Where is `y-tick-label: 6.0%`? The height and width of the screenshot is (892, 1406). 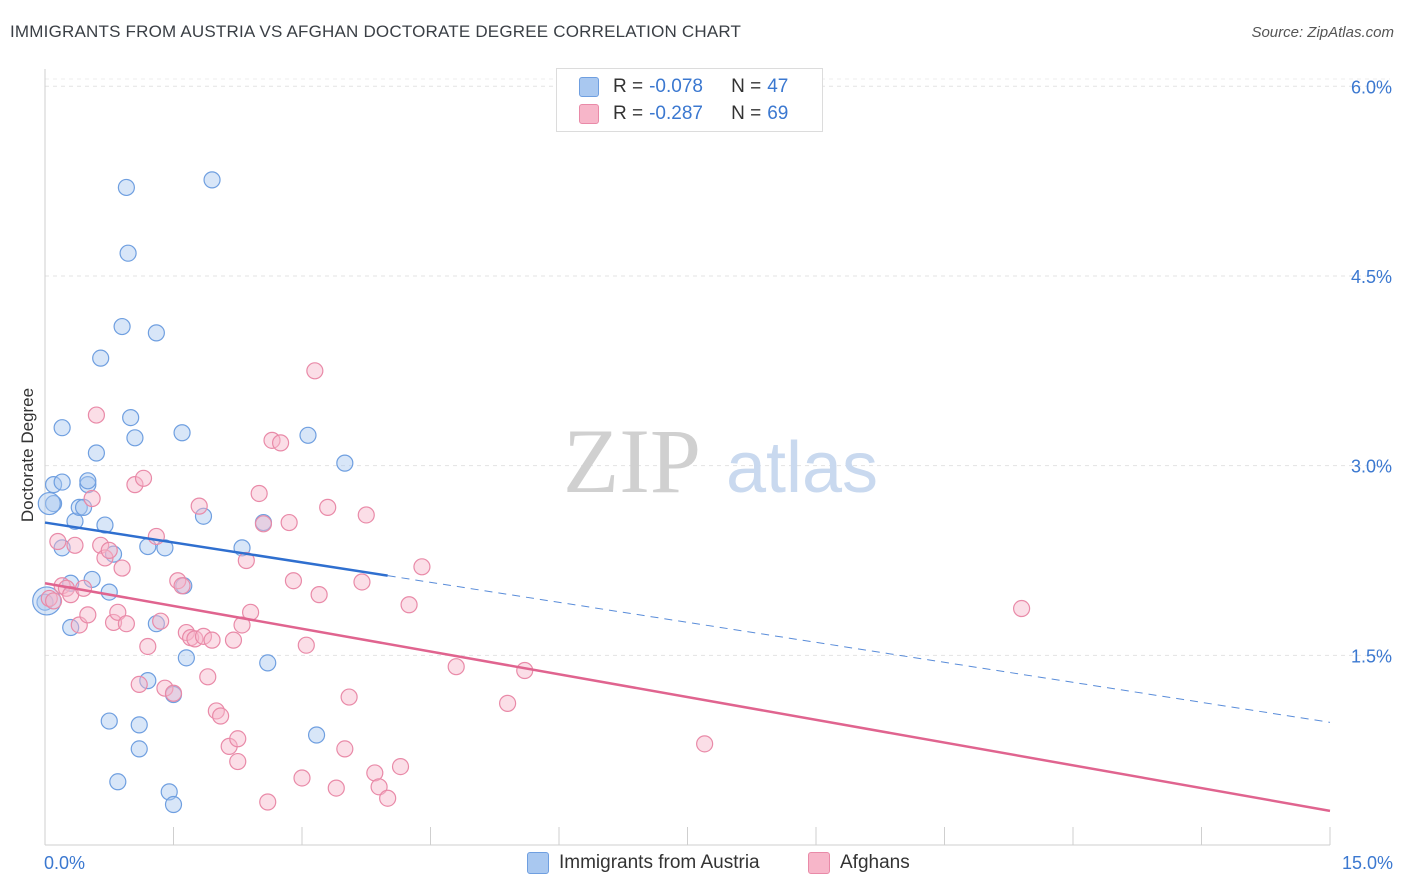
y-tick-label: 6.0% is located at coordinates (1371, 87).